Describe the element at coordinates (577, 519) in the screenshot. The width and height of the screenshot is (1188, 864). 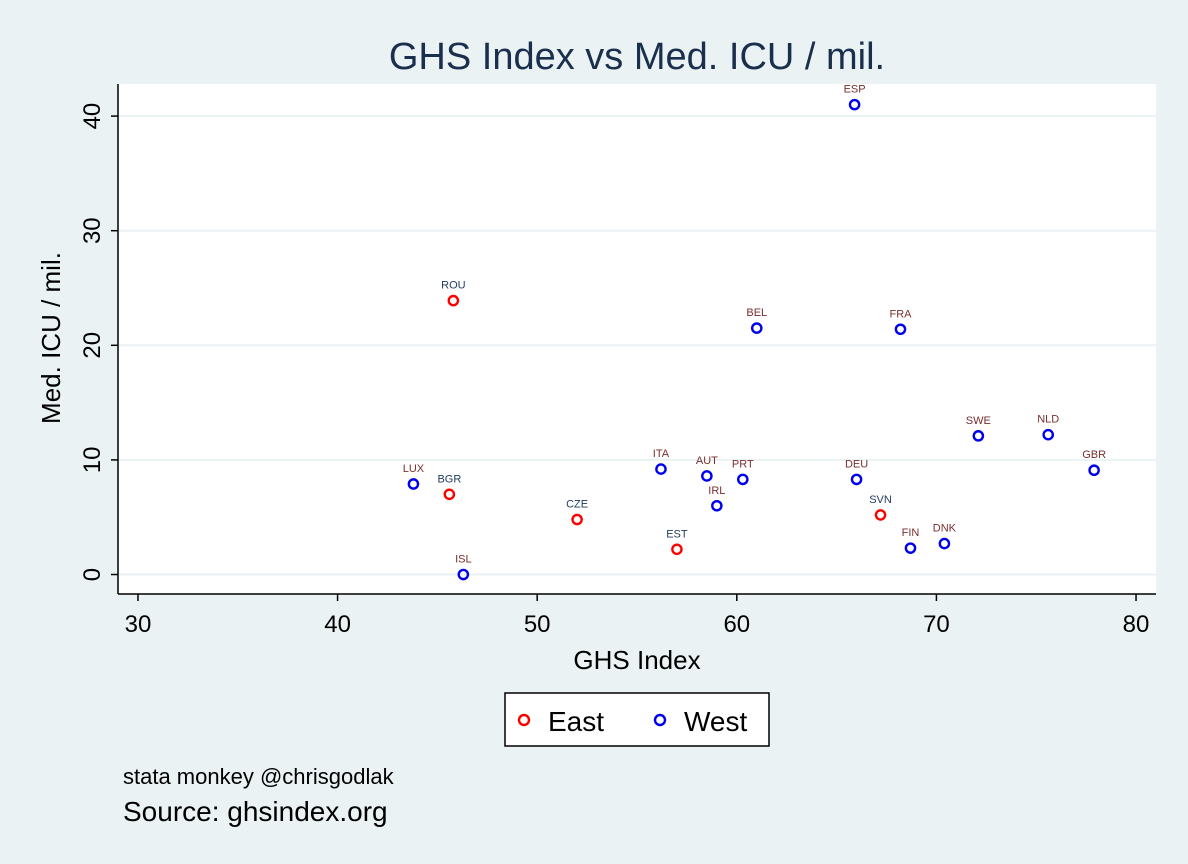
I see `point-cze` at that location.